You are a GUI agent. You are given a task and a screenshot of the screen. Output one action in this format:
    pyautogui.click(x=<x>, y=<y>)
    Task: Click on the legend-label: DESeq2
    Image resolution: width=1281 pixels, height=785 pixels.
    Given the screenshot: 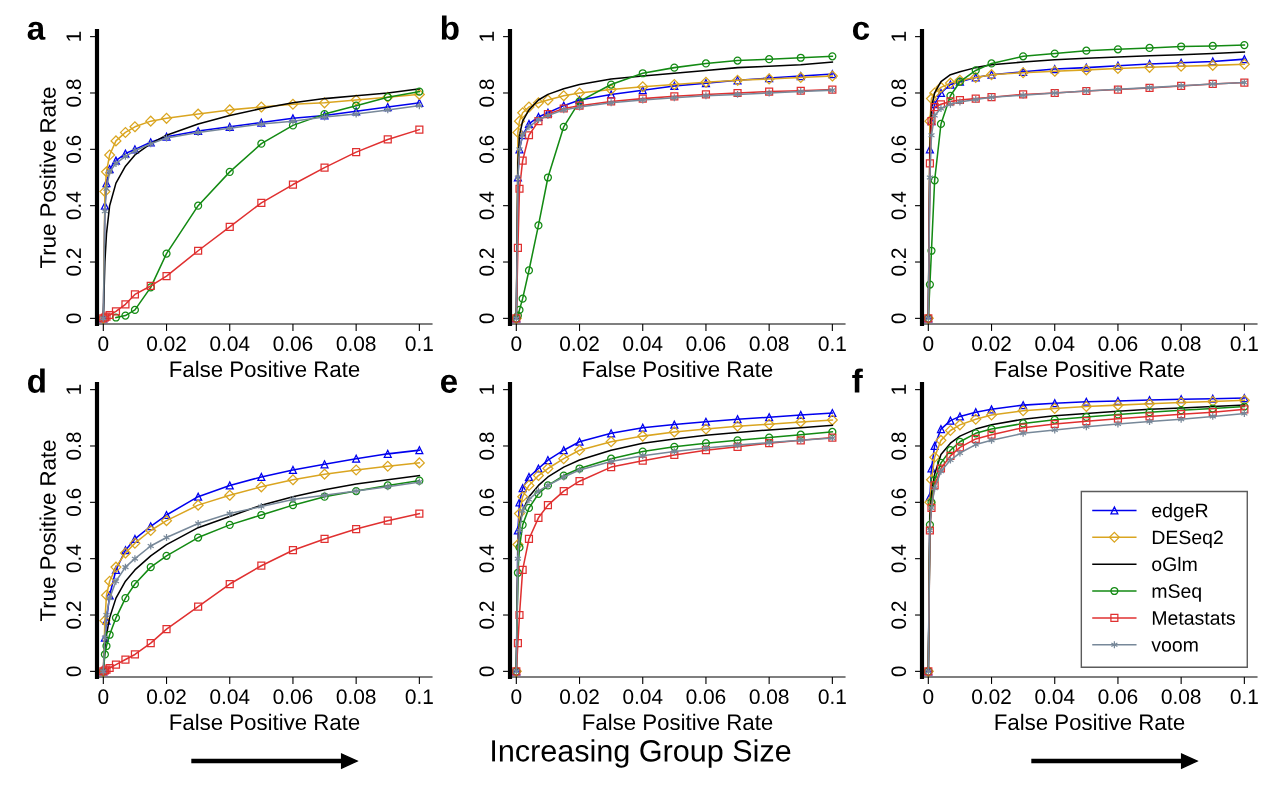 What is the action you would take?
    pyautogui.click(x=1187, y=539)
    